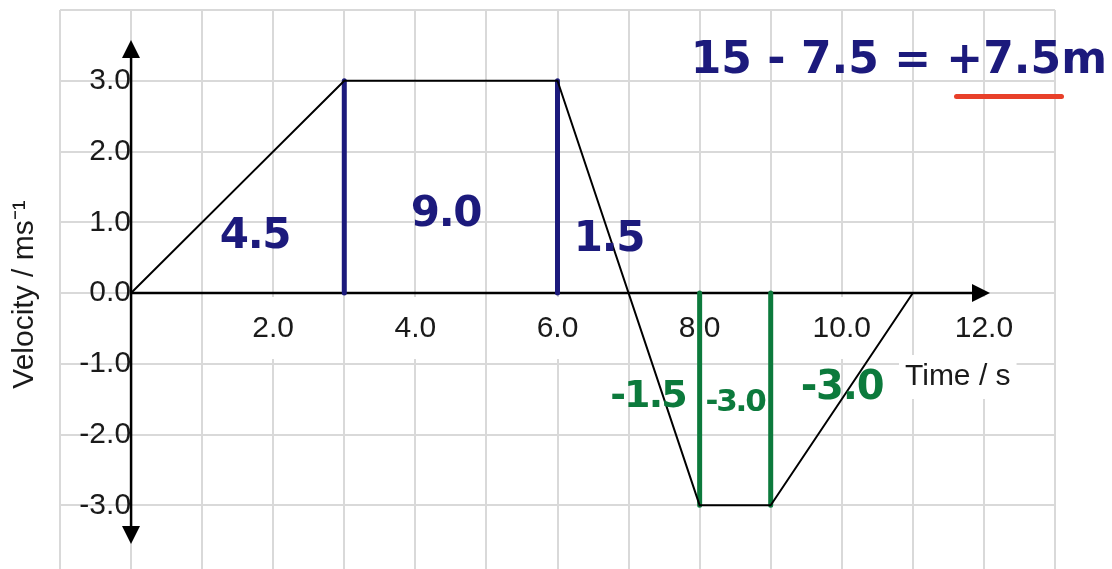 The image size is (1112, 569). Describe the element at coordinates (841, 327) in the screenshot. I see `x-tick-label: 10.0` at that location.